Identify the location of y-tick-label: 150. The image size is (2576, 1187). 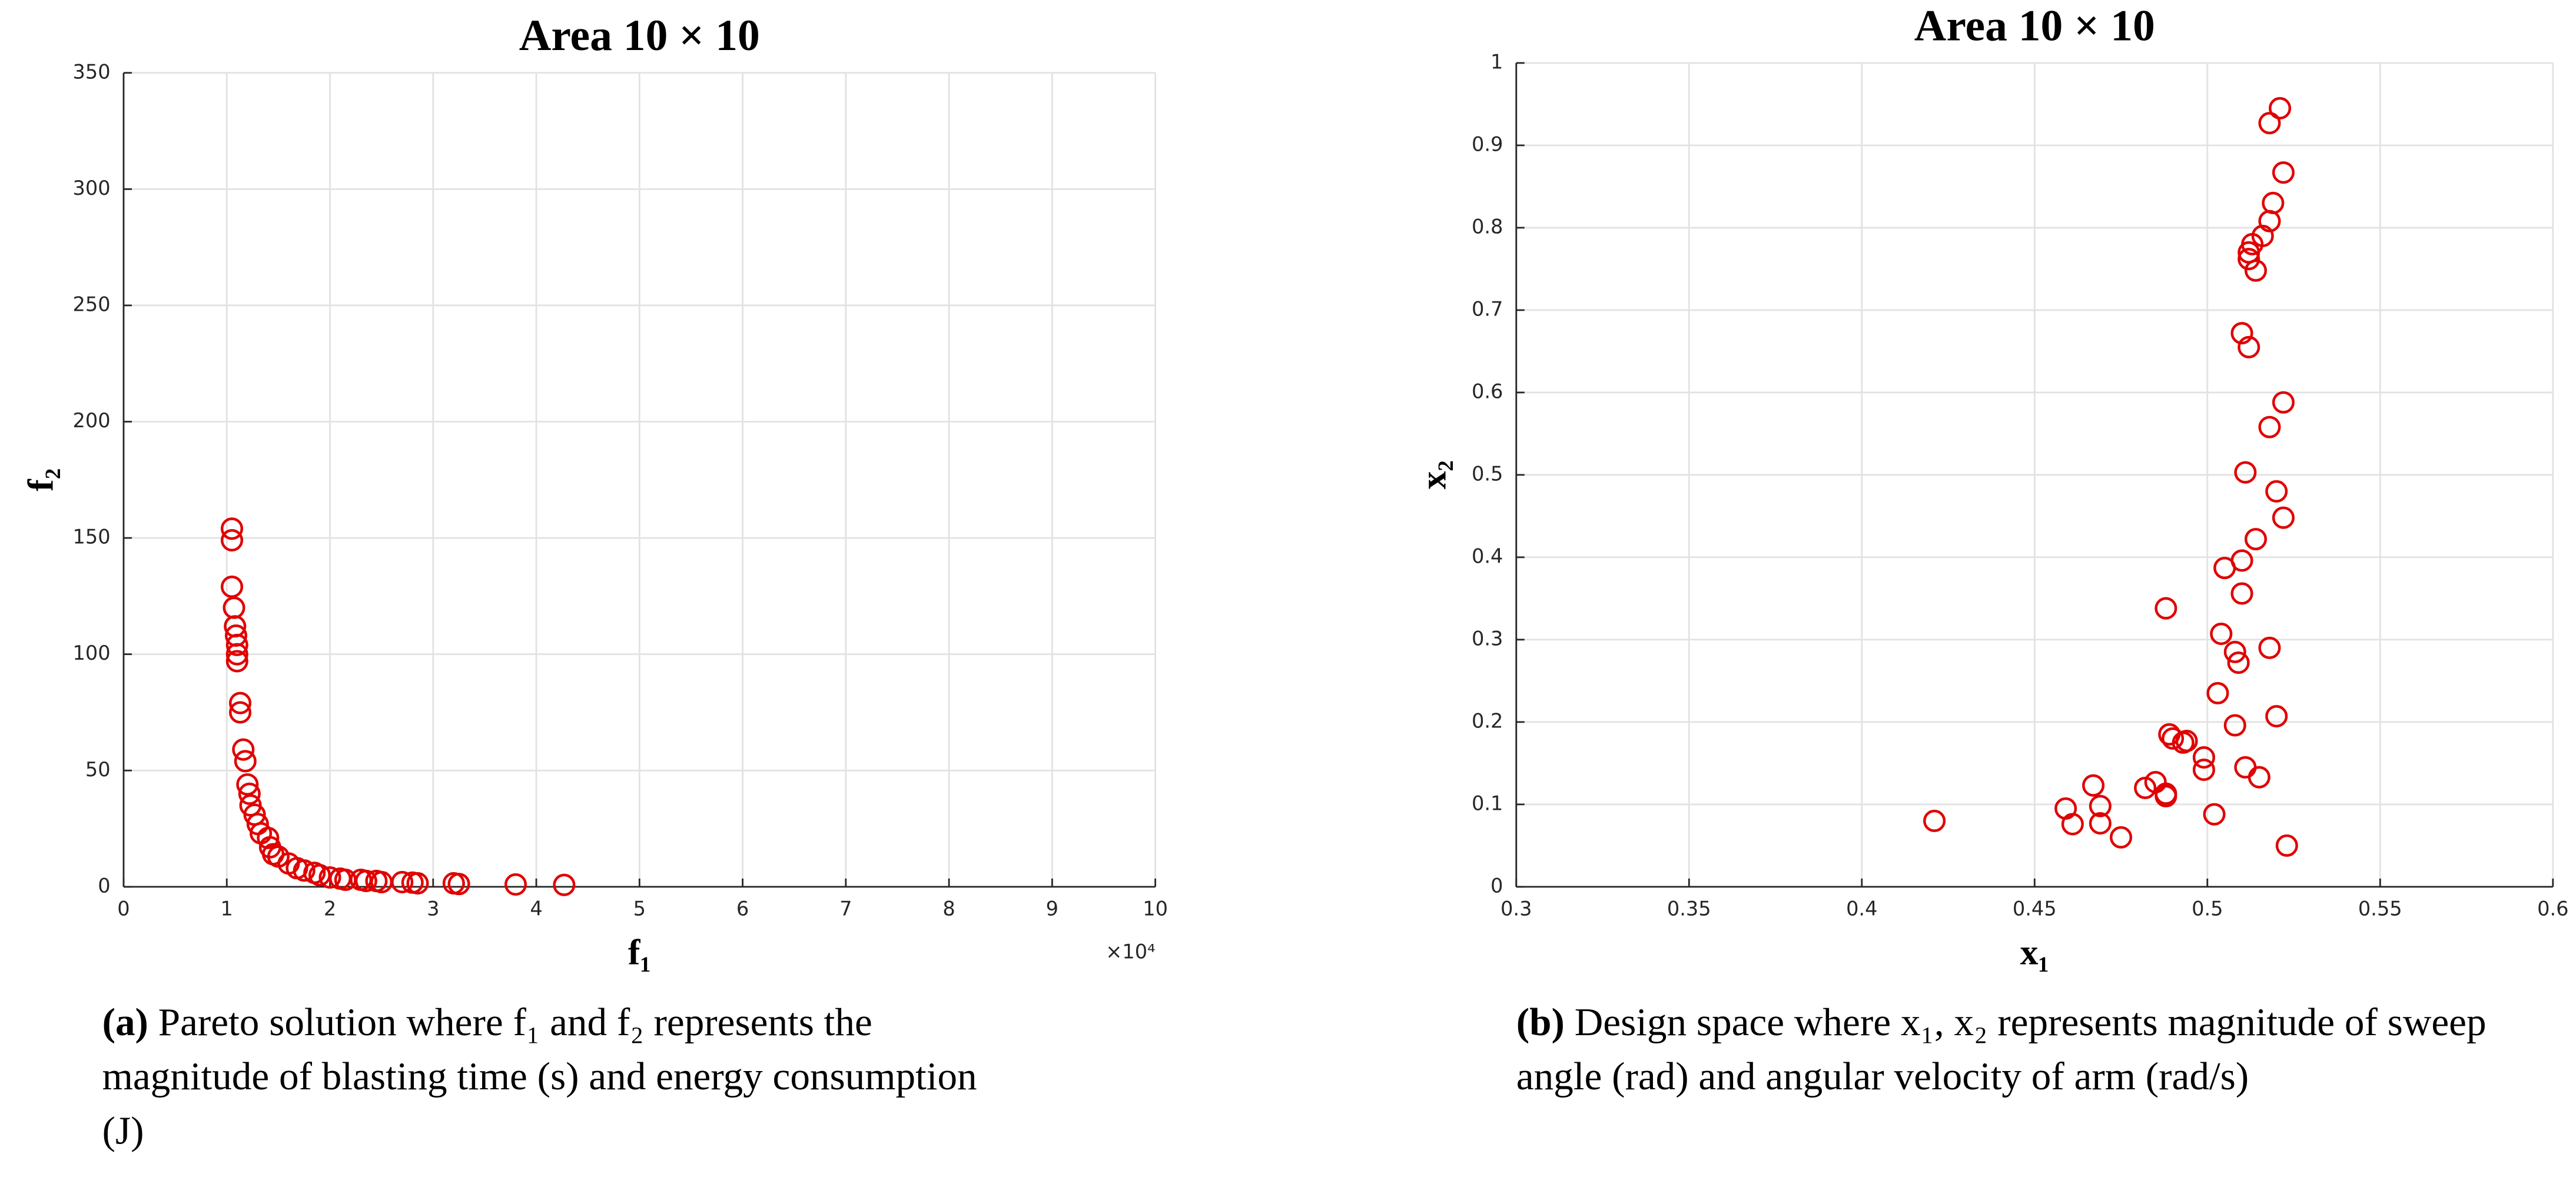
(91, 537).